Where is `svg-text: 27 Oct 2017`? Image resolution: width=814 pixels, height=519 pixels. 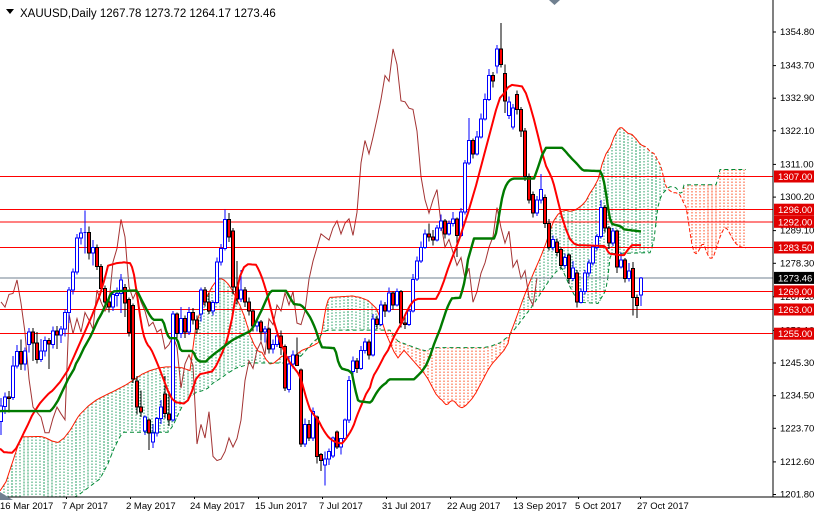
svg-text: 27 Oct 2017 is located at coordinates (663, 506).